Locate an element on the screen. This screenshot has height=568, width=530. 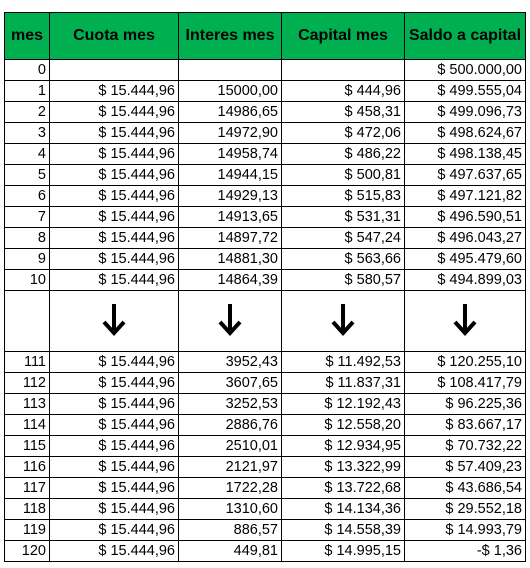
table-row: 3 $ 15.444,96 14972,90 $ 472,06 $ 498.624,67 is located at coordinates (265, 133).